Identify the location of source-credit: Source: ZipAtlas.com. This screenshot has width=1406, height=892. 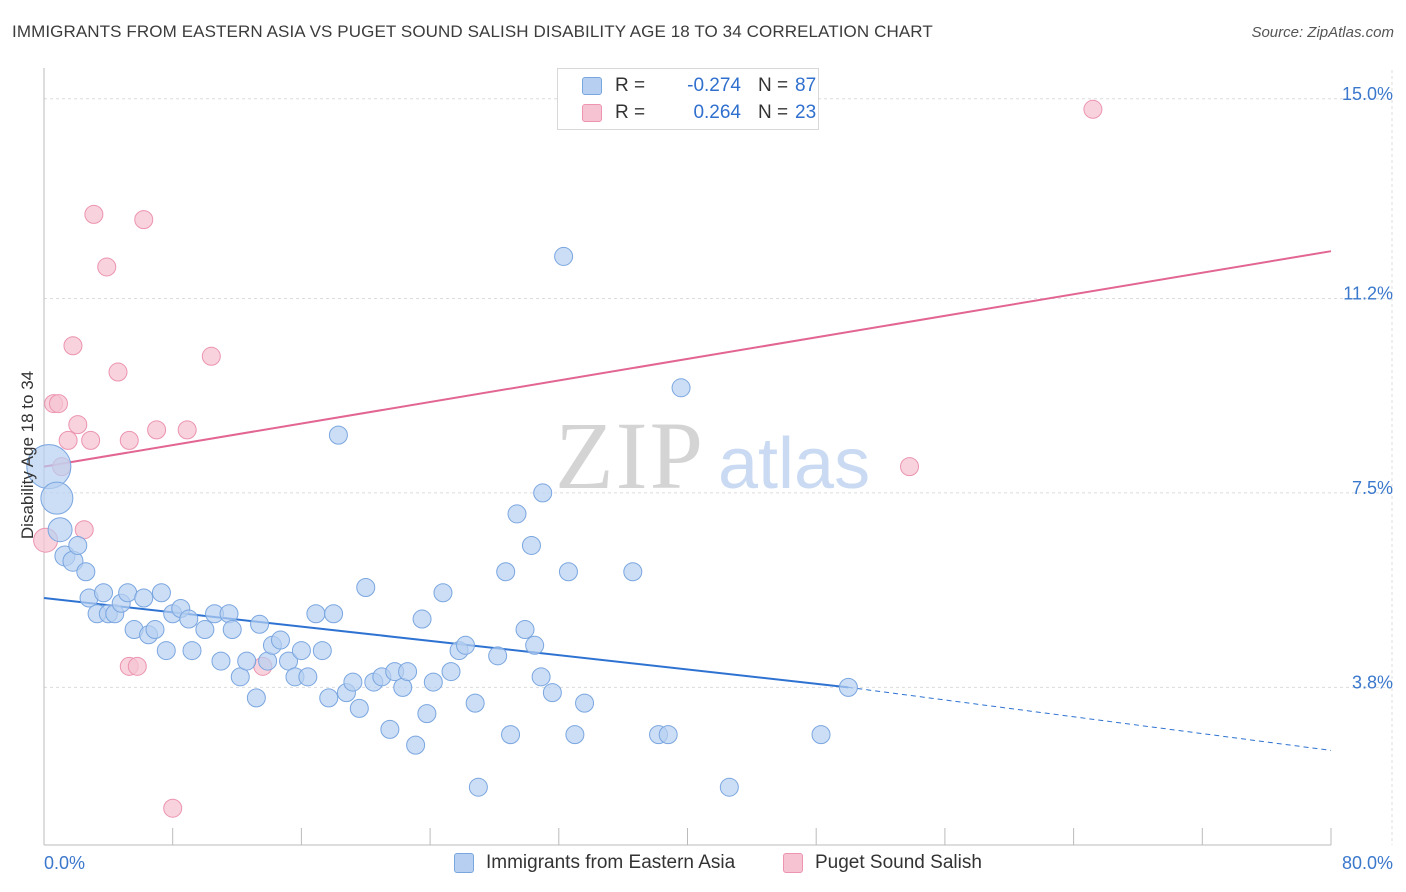
(1322, 32).